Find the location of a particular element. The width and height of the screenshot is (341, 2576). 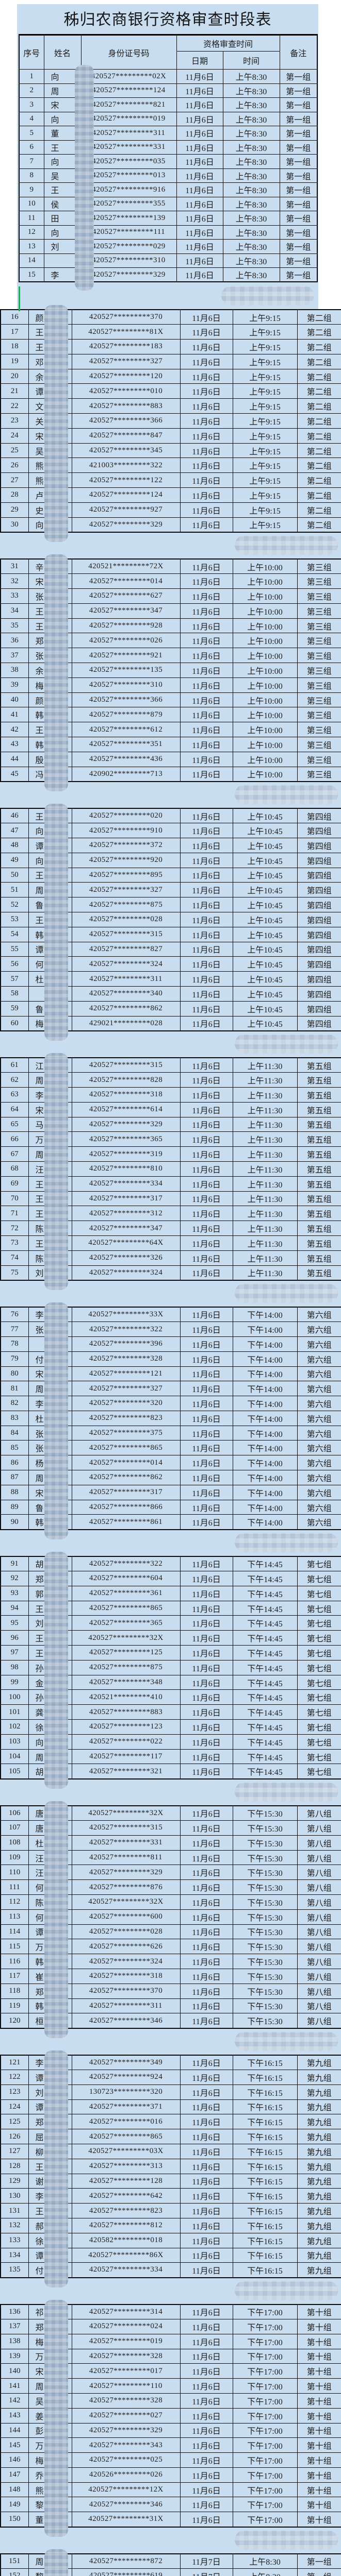

id-number-cell: 420527*********028 is located at coordinates (126, 919).